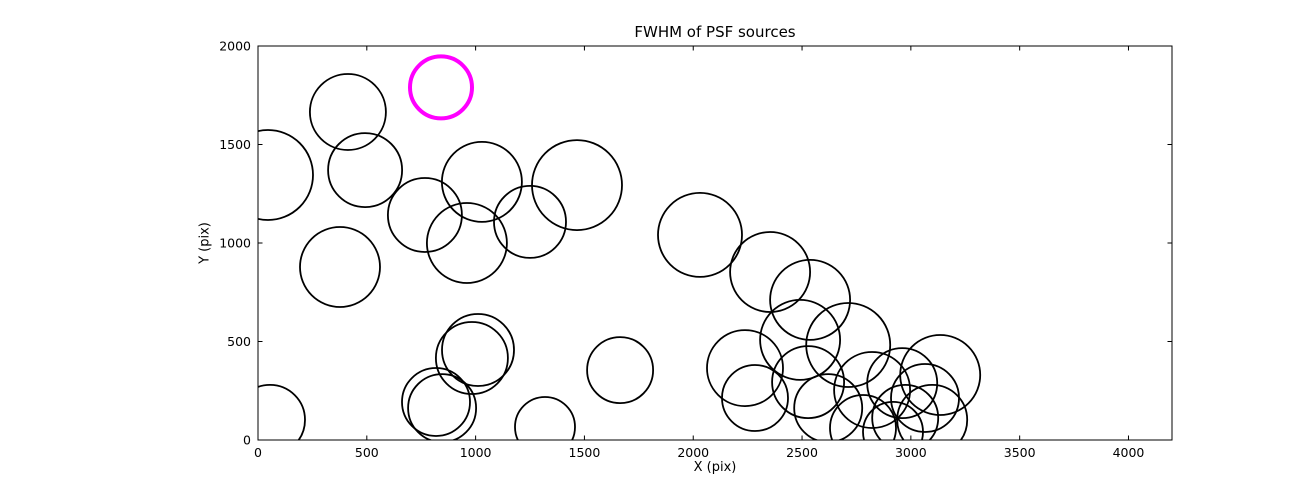 This screenshot has height=490, width=1300. Describe the element at coordinates (367, 452) in the screenshot. I see `x-tick-label: 500` at that location.